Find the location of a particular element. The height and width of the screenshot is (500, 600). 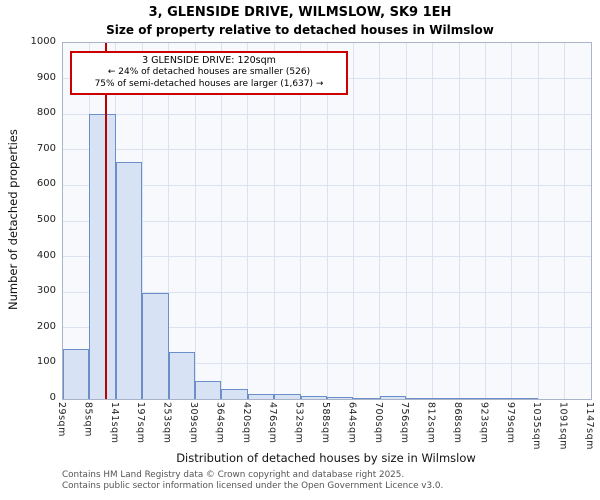

x-tick-label: 812sqm is located at coordinates (431, 423).